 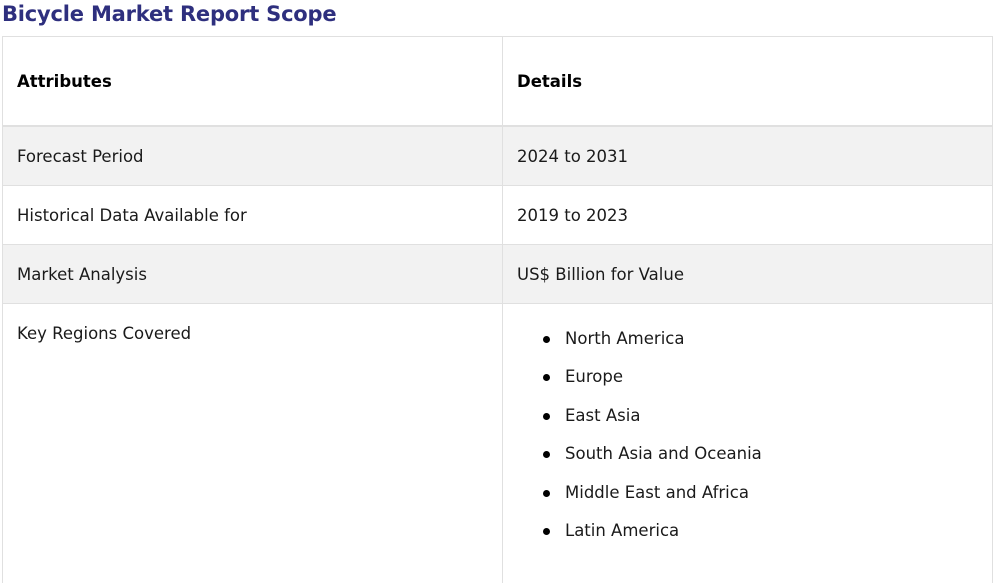 What do you see at coordinates (767, 424) in the screenshot?
I see `list-item: East Asia` at bounding box center [767, 424].